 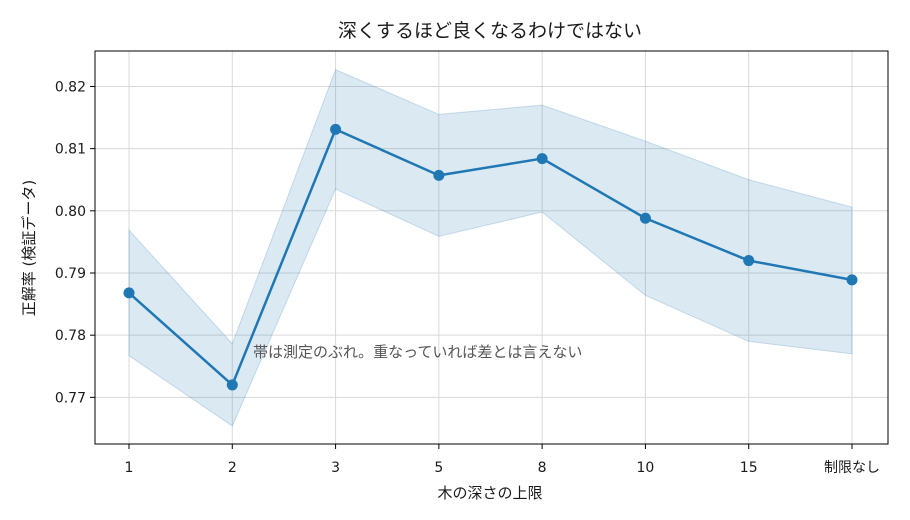 What do you see at coordinates (232, 468) in the screenshot?
I see `x-tick-label: 2` at bounding box center [232, 468].